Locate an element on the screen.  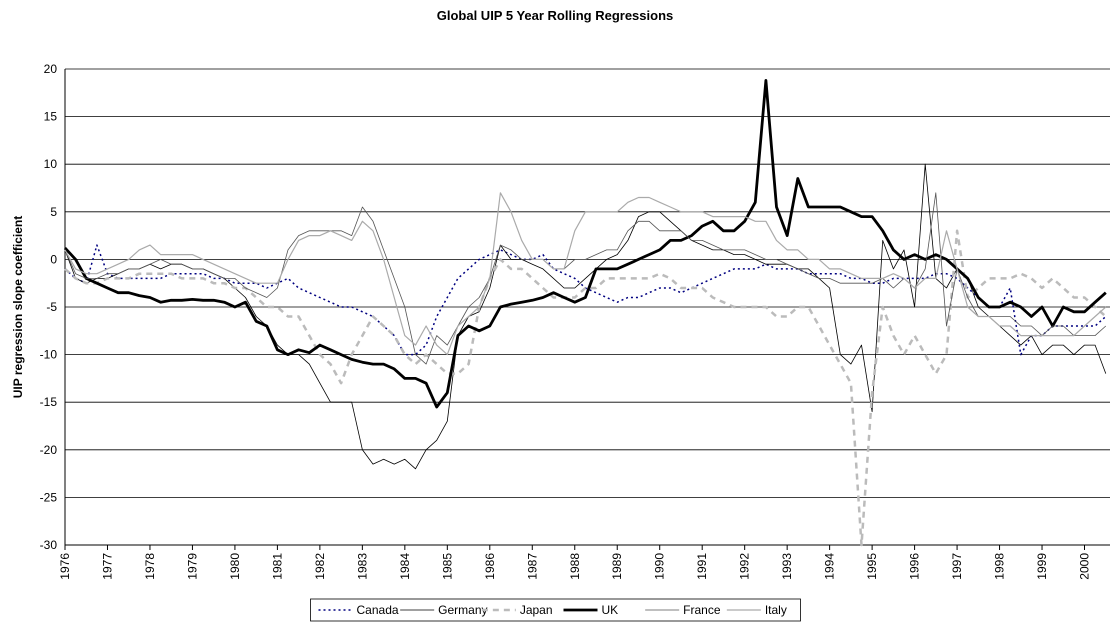
x-tick-label: 1994 is located at coordinates (830, 566).